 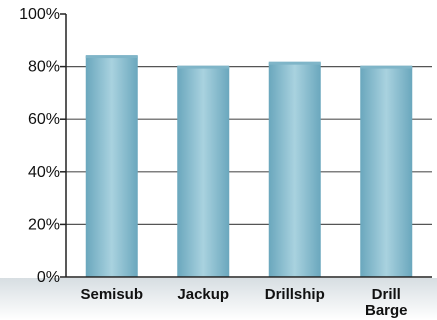 What do you see at coordinates (39, 146) in the screenshot?
I see `y-tick-labels: 100% 80% 60% 40% 20% 0%` at bounding box center [39, 146].